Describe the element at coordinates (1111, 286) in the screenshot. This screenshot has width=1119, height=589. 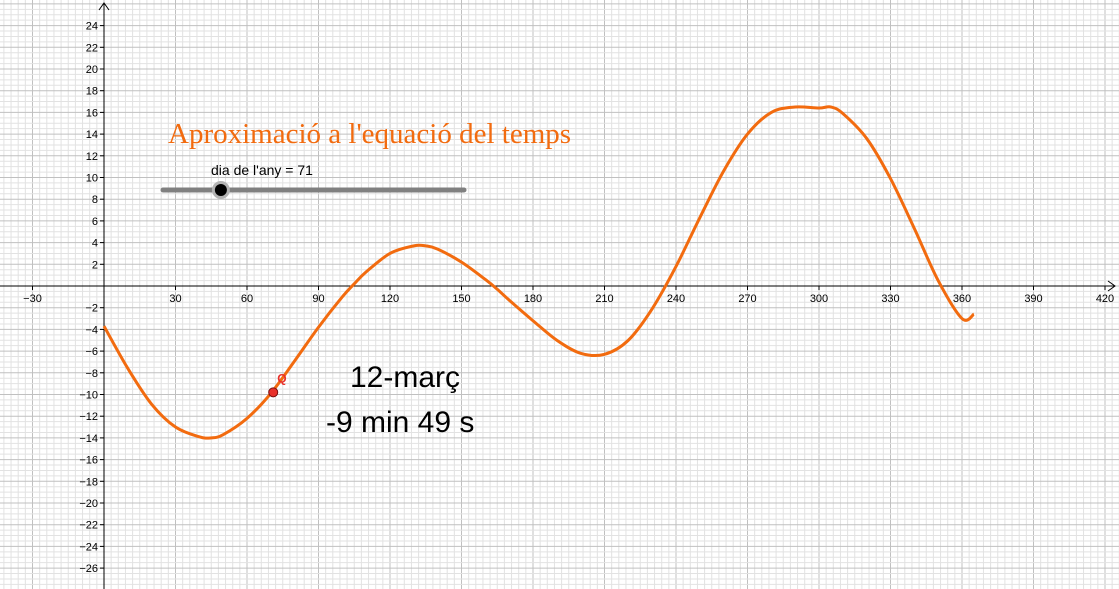
I see `x-axis-arrow` at that location.